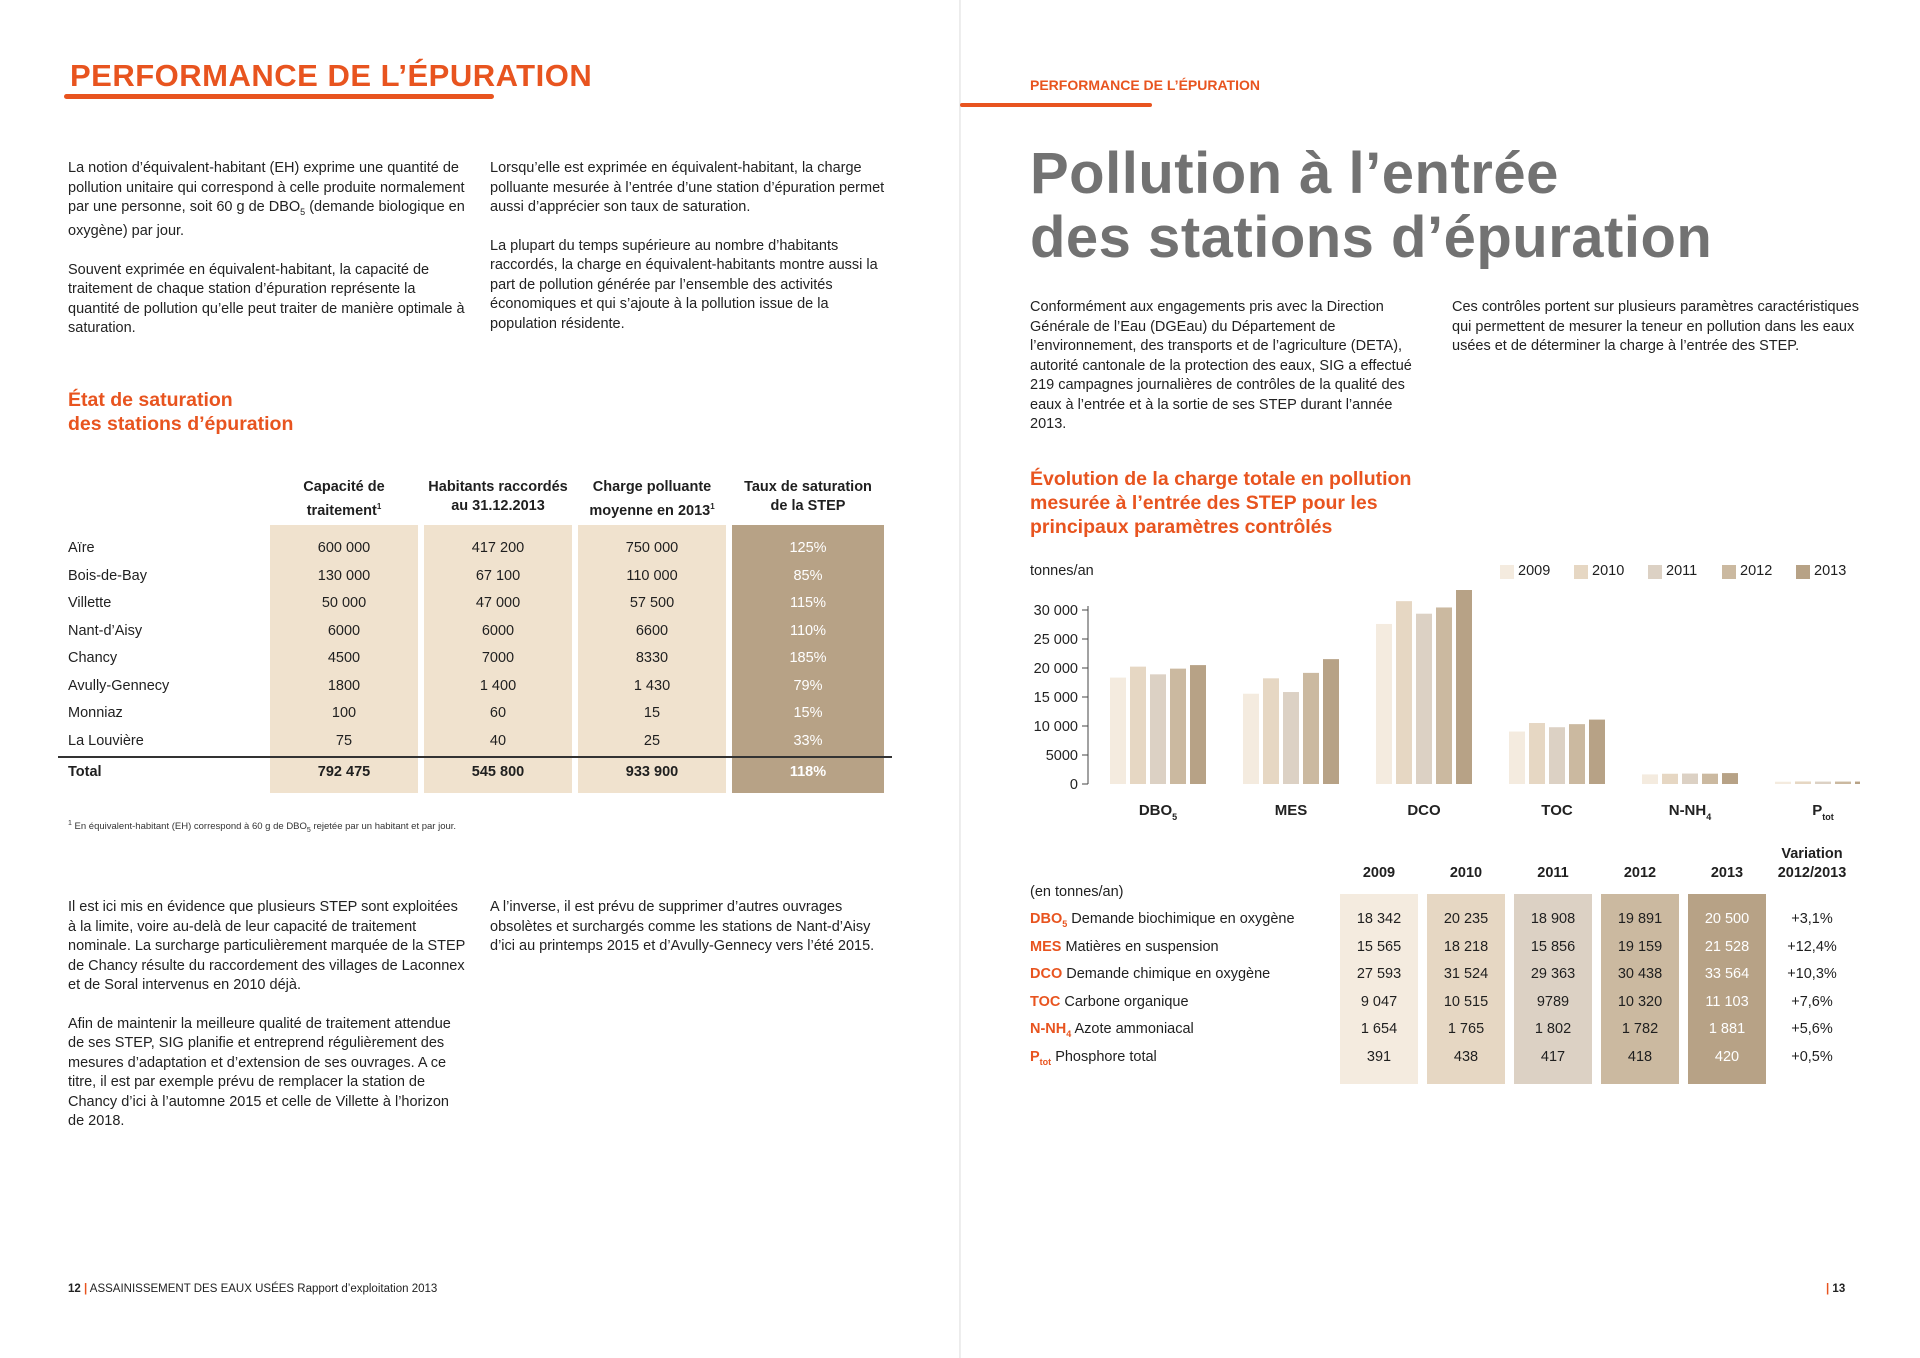  What do you see at coordinates (1056, 698) in the screenshot?
I see `y-tick-label: 15 000` at bounding box center [1056, 698].